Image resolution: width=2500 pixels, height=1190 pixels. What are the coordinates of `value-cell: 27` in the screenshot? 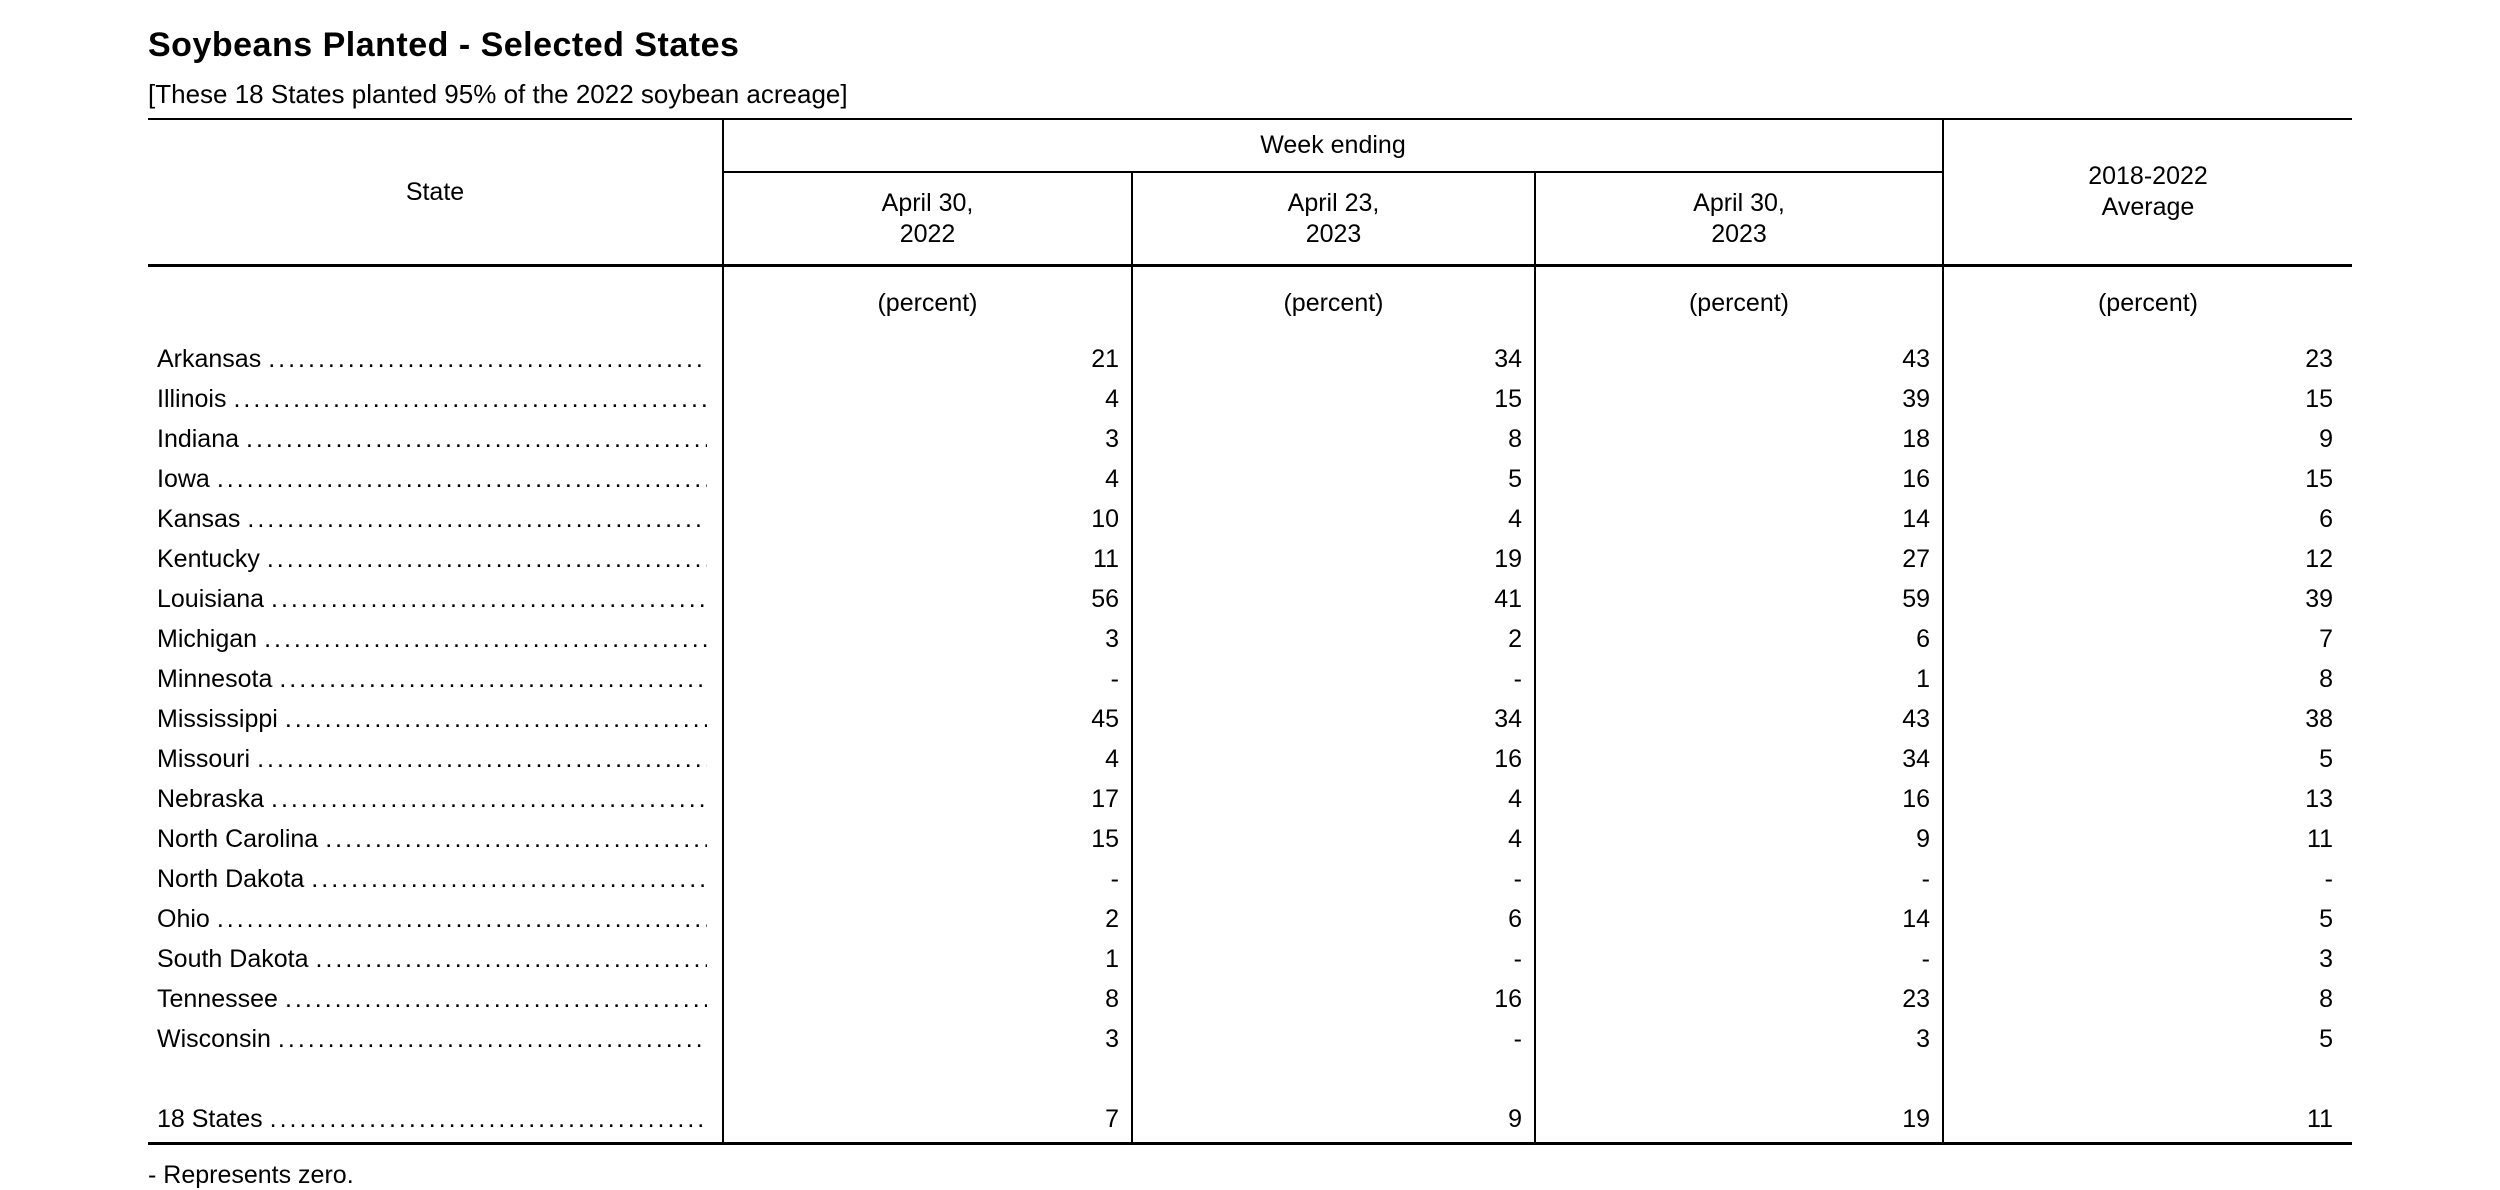 It's located at (1738, 559).